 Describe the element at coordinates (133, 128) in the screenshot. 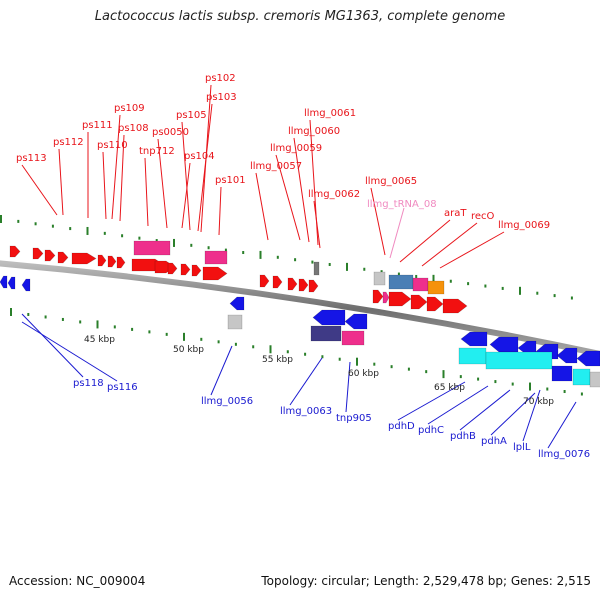

I see `forward-gene-label: ps108` at that location.